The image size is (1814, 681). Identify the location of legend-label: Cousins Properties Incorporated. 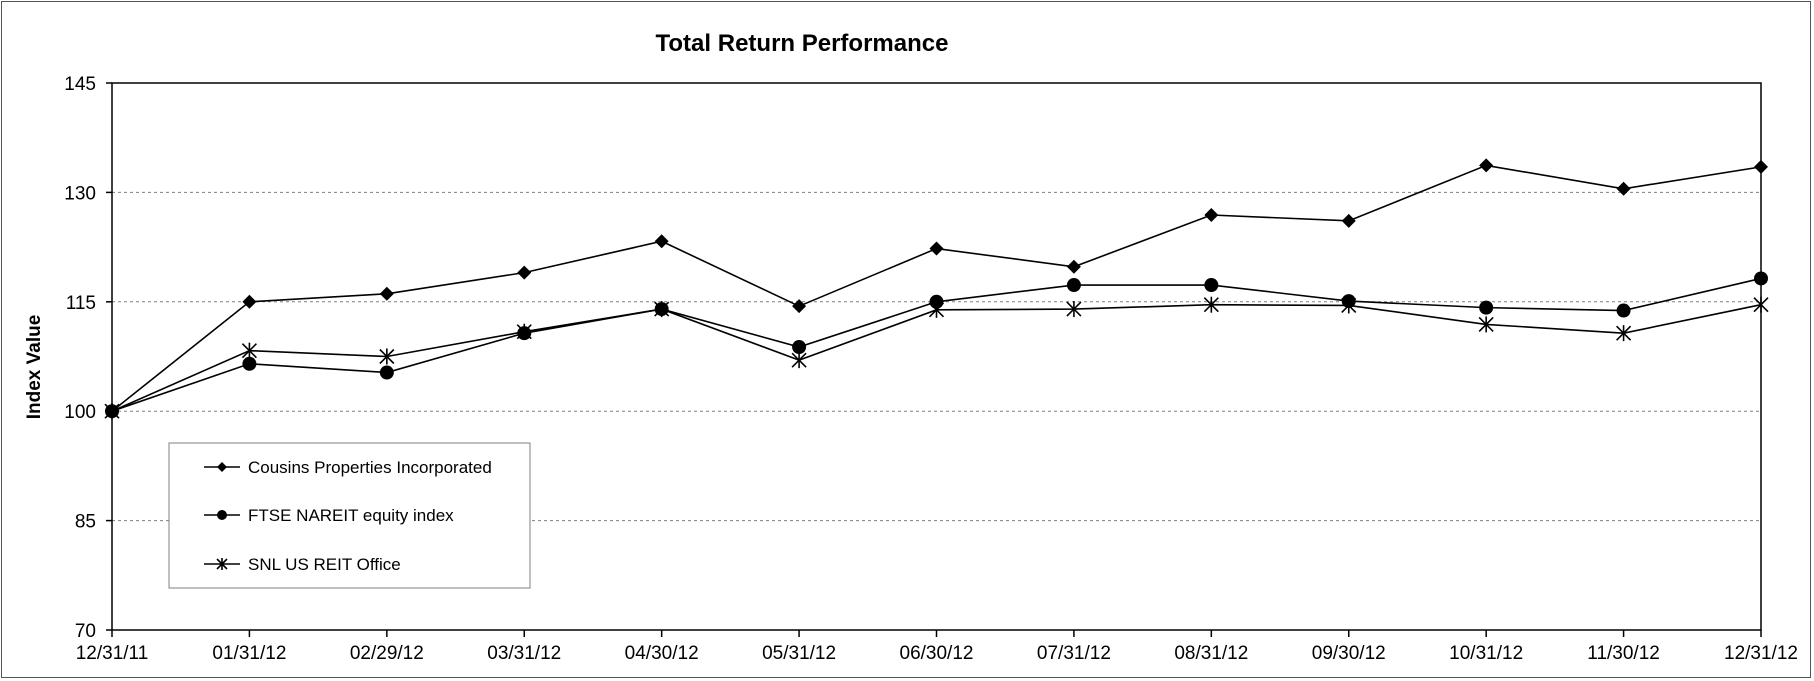
(370, 467).